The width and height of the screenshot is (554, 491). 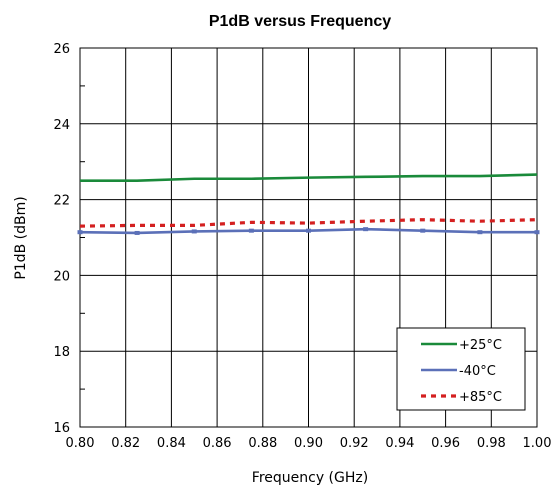 What do you see at coordinates (300, 21) in the screenshot?
I see `chart-title: P1dB versus Frequency` at bounding box center [300, 21].